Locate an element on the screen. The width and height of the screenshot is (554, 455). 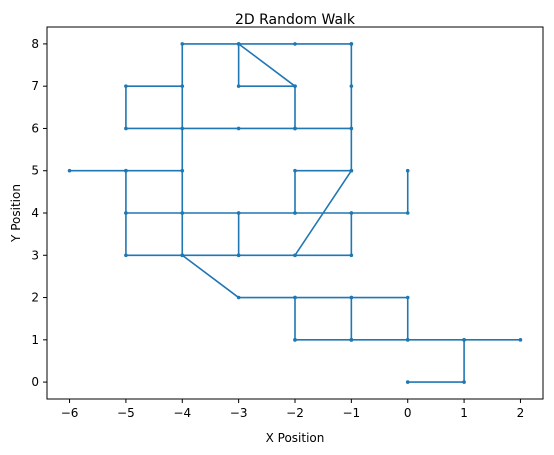
y-axis: 0 1 2 3 4 5 6 7 8 is located at coordinates (39, 213).